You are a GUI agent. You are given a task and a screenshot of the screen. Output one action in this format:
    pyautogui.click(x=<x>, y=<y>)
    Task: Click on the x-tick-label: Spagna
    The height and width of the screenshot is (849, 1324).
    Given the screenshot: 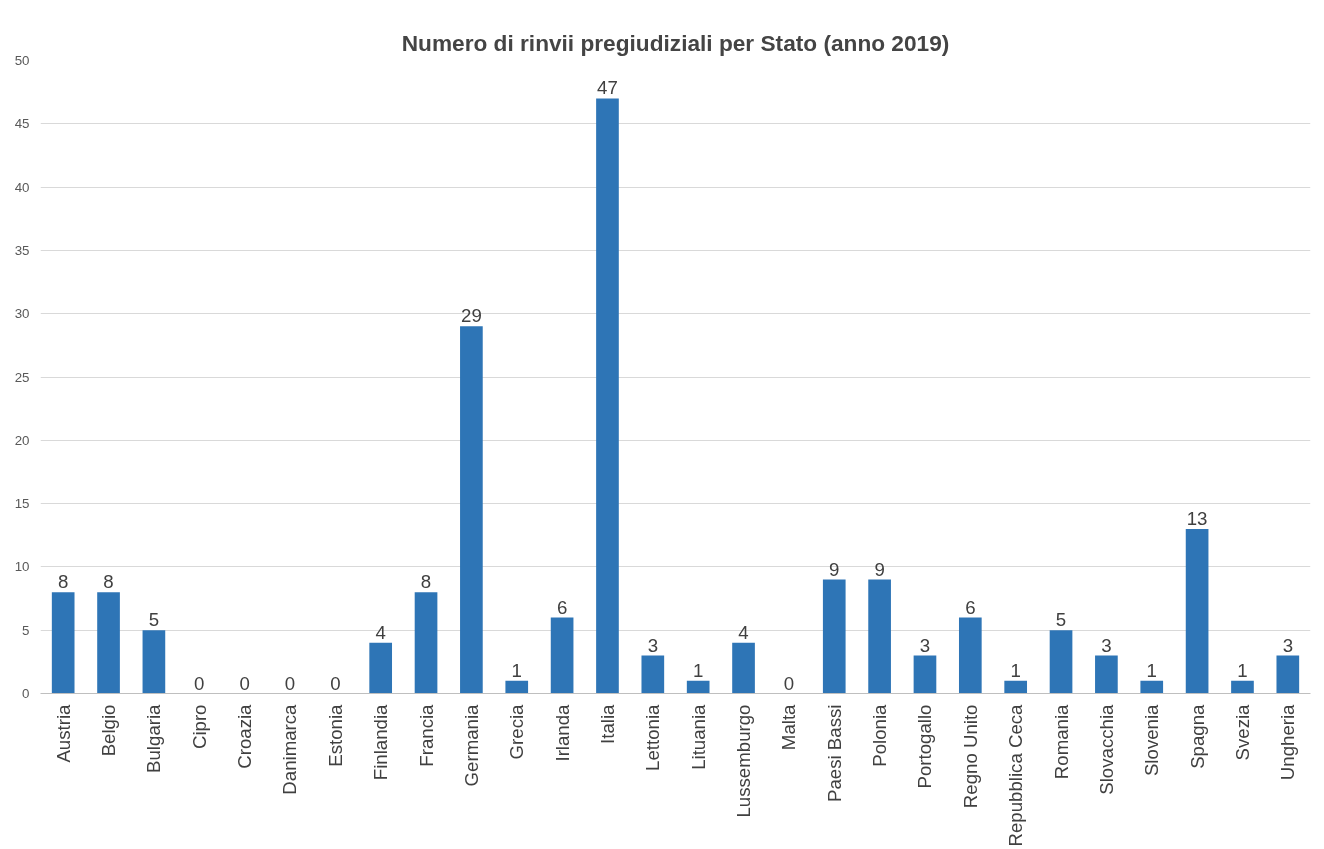 What is the action you would take?
    pyautogui.click(x=1197, y=736)
    